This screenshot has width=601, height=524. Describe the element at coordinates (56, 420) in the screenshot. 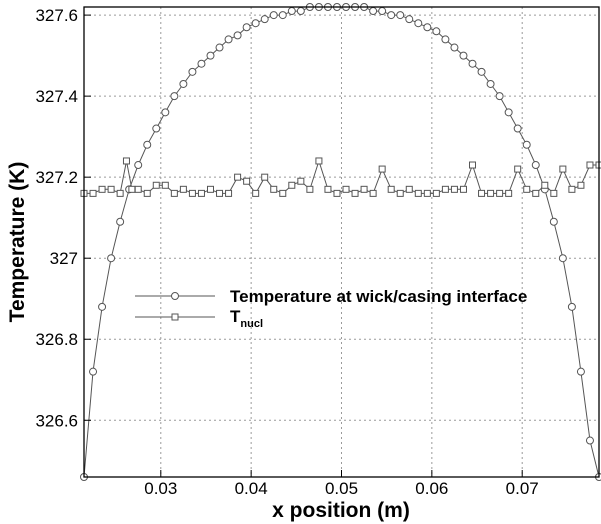

I see `y-tick-label: 326.6` at that location.